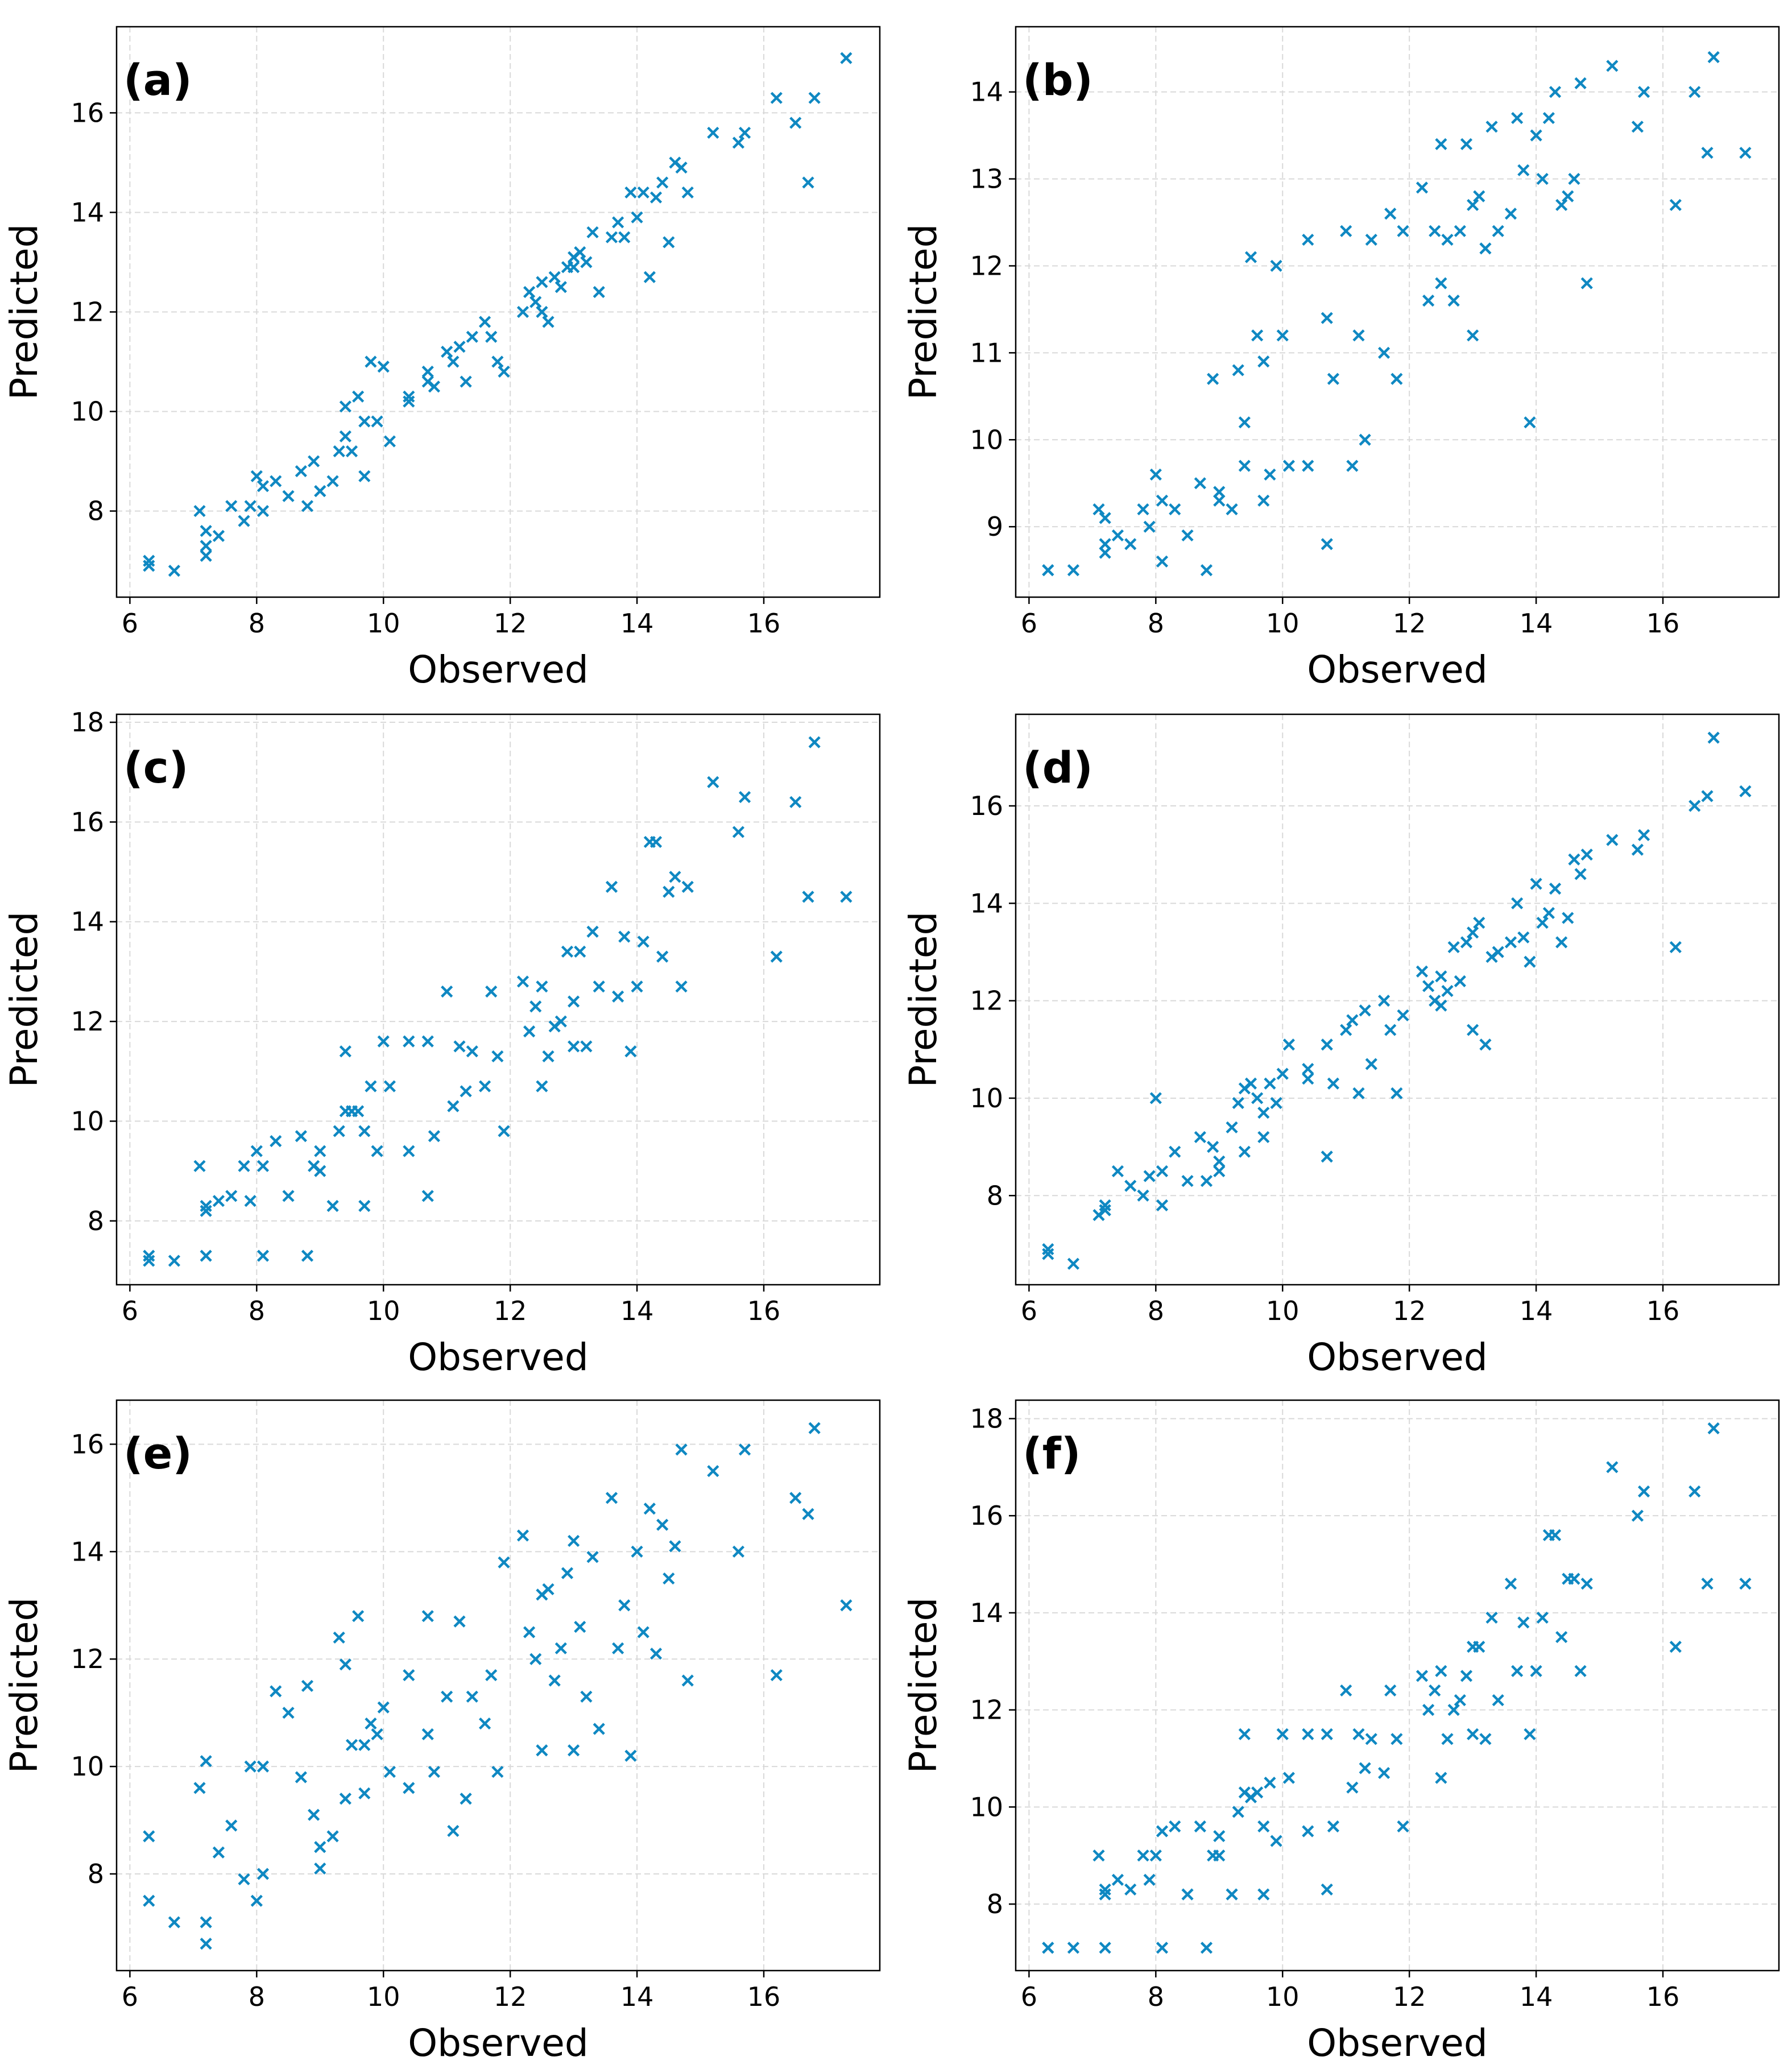  What do you see at coordinates (1397, 1000) in the screenshot?
I see `axes-frame` at bounding box center [1397, 1000].